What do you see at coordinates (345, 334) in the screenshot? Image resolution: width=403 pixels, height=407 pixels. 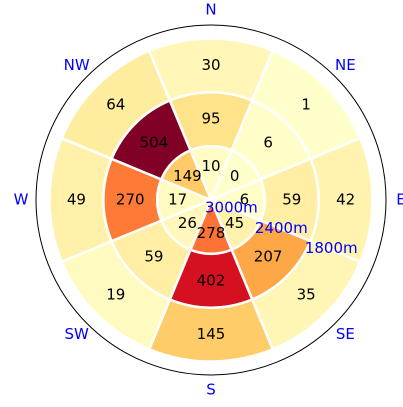 I see `direction-label: SE` at bounding box center [345, 334].